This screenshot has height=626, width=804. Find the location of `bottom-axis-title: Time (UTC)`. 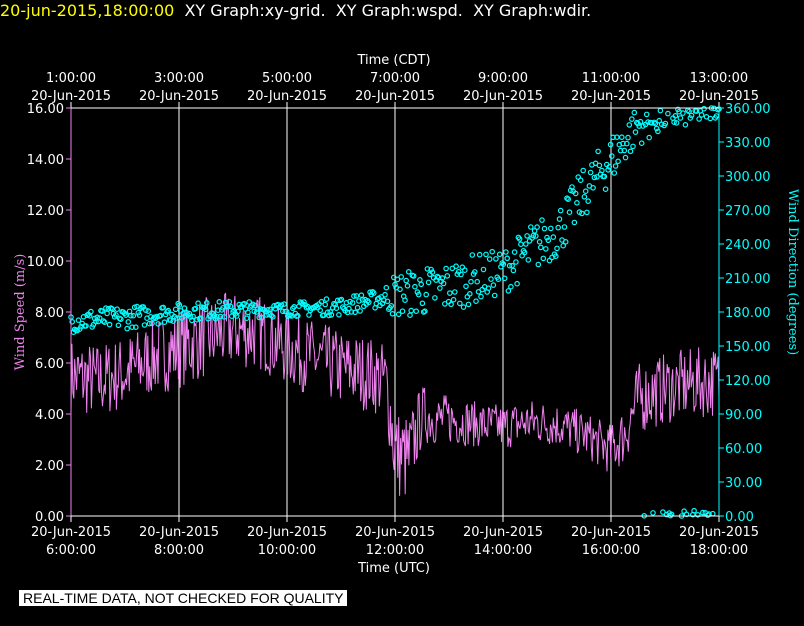

bottom-axis-title: Time (UTC) is located at coordinates (393, 568).